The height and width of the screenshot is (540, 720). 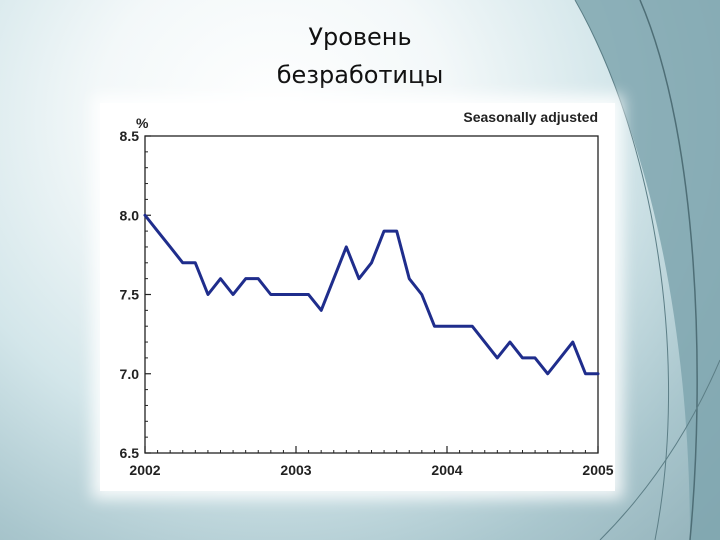 What do you see at coordinates (360, 37) in the screenshot?
I see `slide-title-line-1: Уровень` at bounding box center [360, 37].